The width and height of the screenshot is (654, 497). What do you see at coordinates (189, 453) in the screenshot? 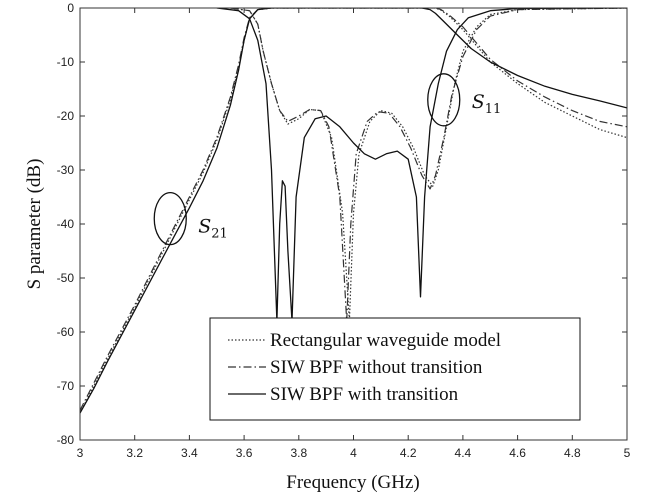
I see `x-tick-label: 3.4` at bounding box center [189, 453].